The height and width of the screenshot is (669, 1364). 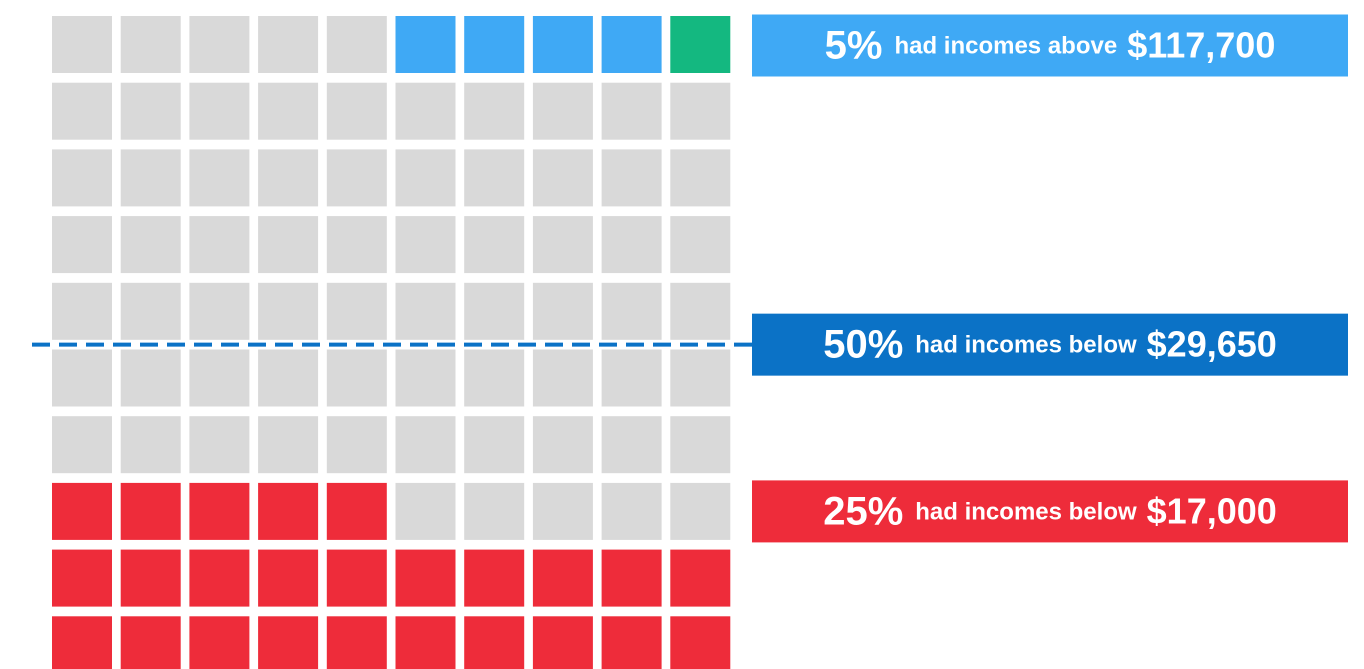 What do you see at coordinates (1212, 510) in the screenshot?
I see `label-threshold: $17,000` at bounding box center [1212, 510].